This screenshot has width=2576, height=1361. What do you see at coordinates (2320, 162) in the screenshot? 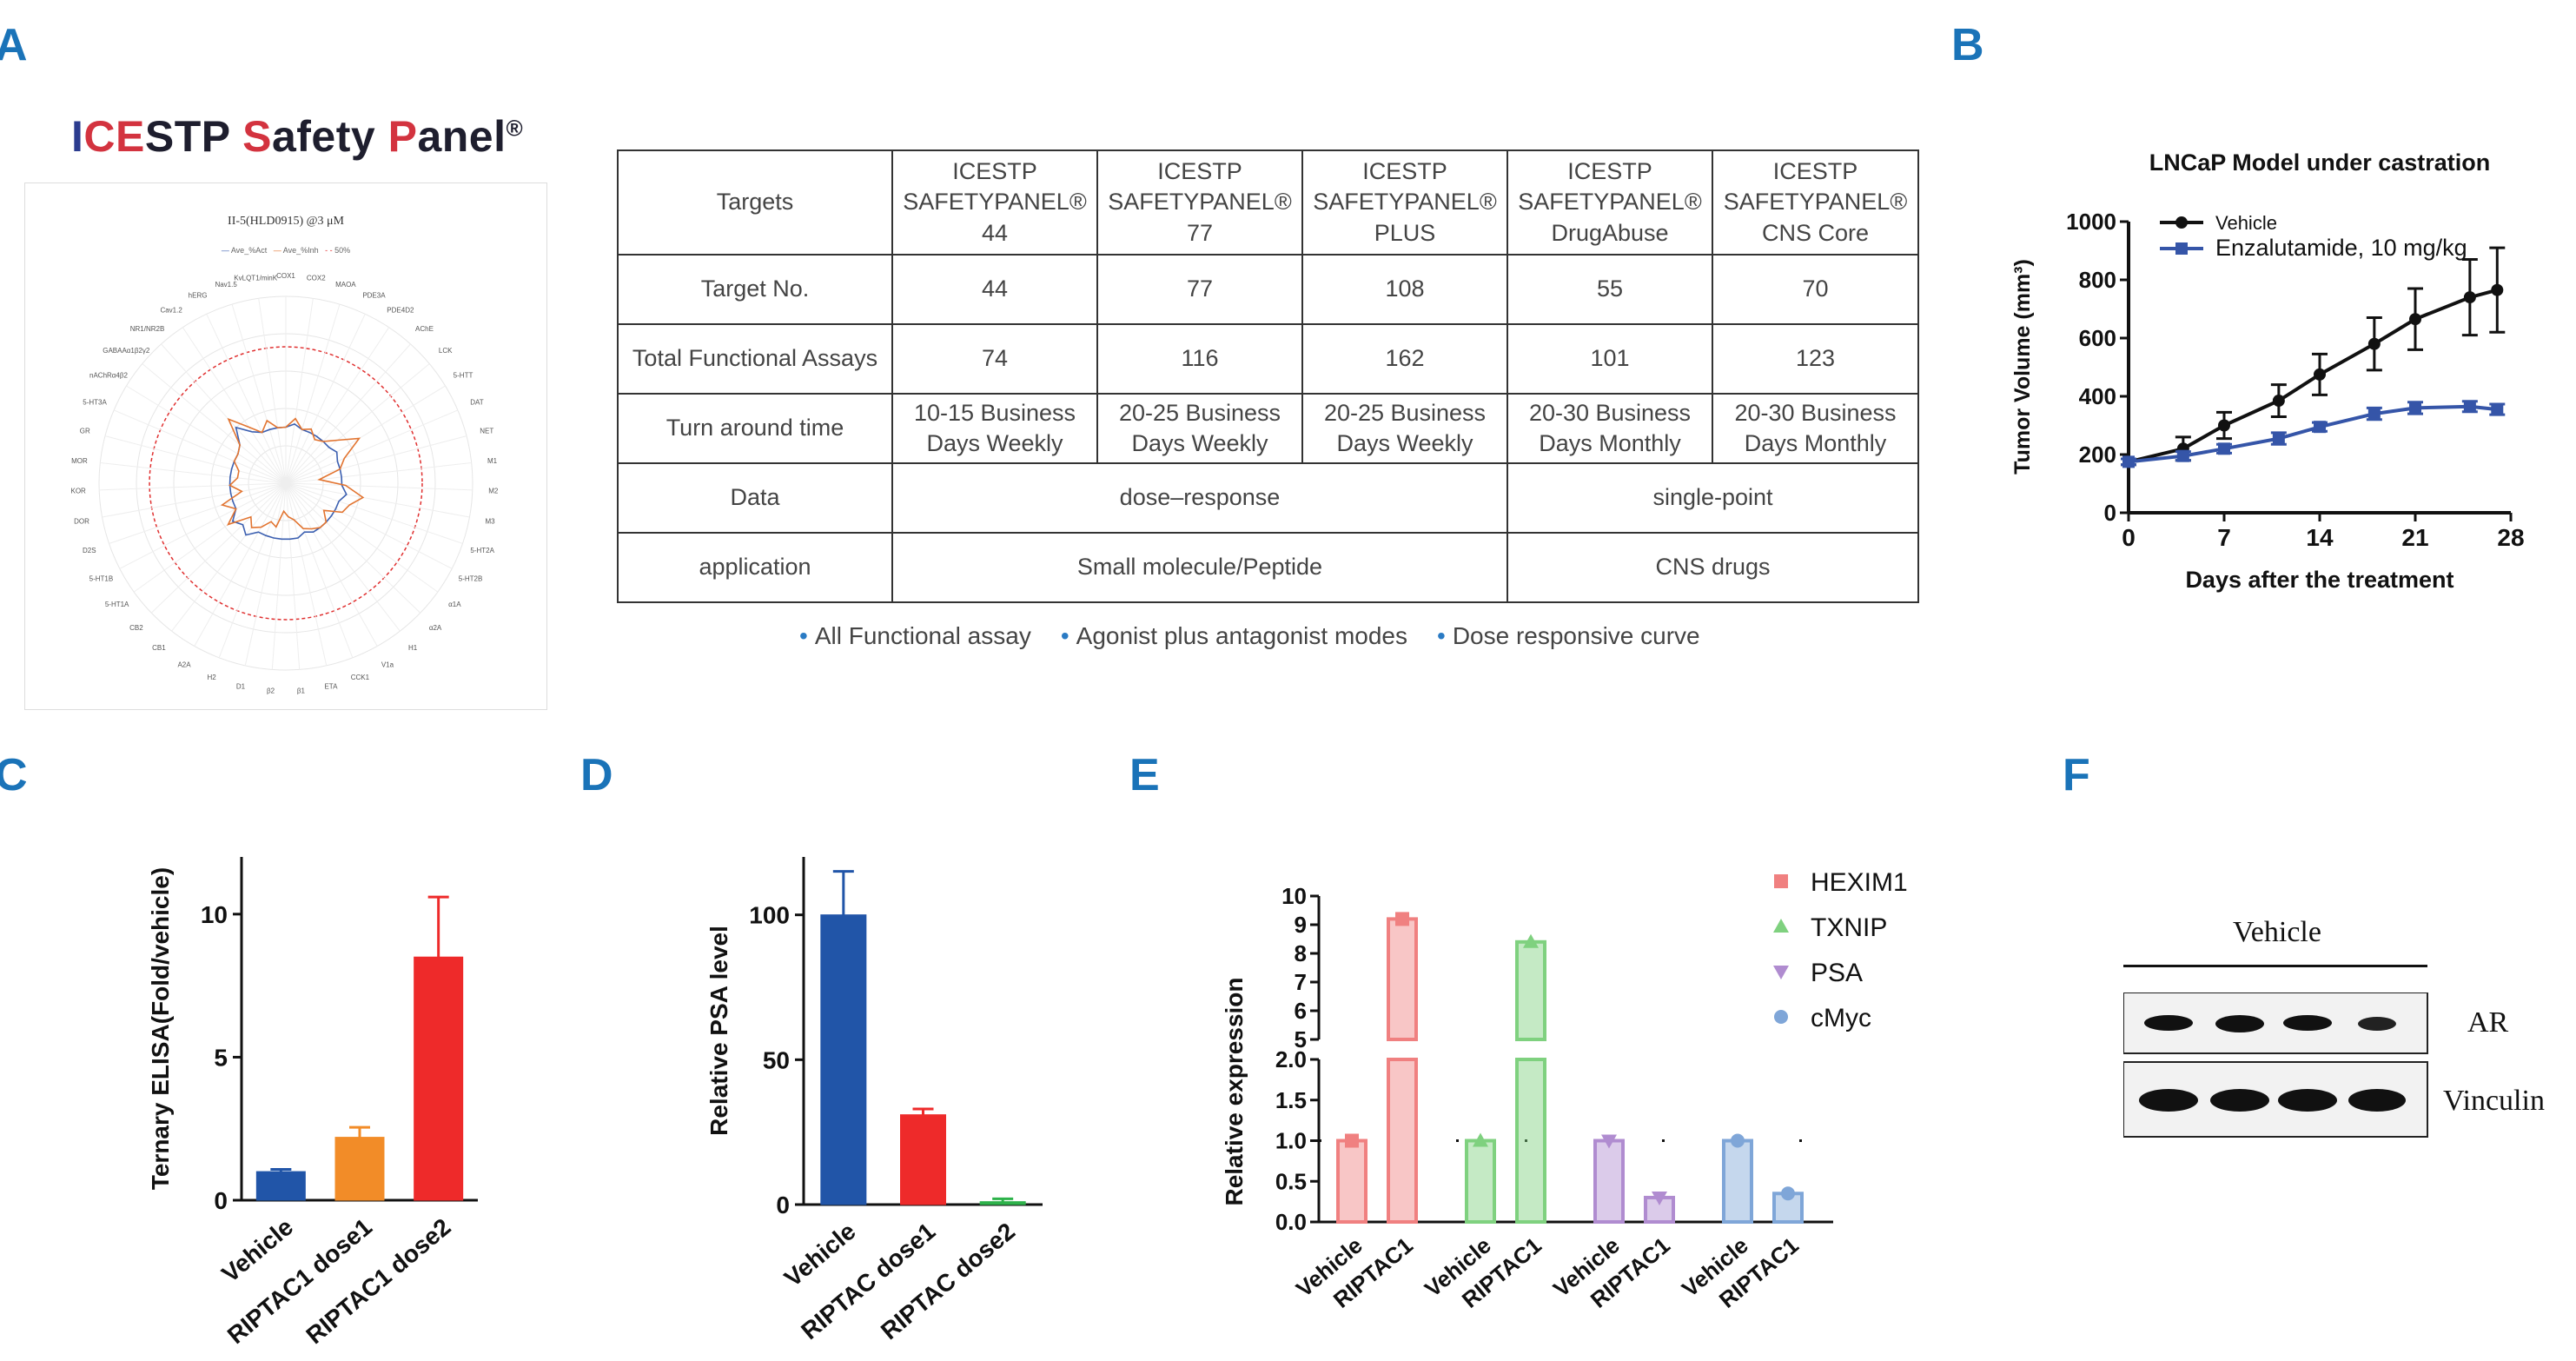
I see `chart-b-title: LNCaP Model under castration` at bounding box center [2320, 162].